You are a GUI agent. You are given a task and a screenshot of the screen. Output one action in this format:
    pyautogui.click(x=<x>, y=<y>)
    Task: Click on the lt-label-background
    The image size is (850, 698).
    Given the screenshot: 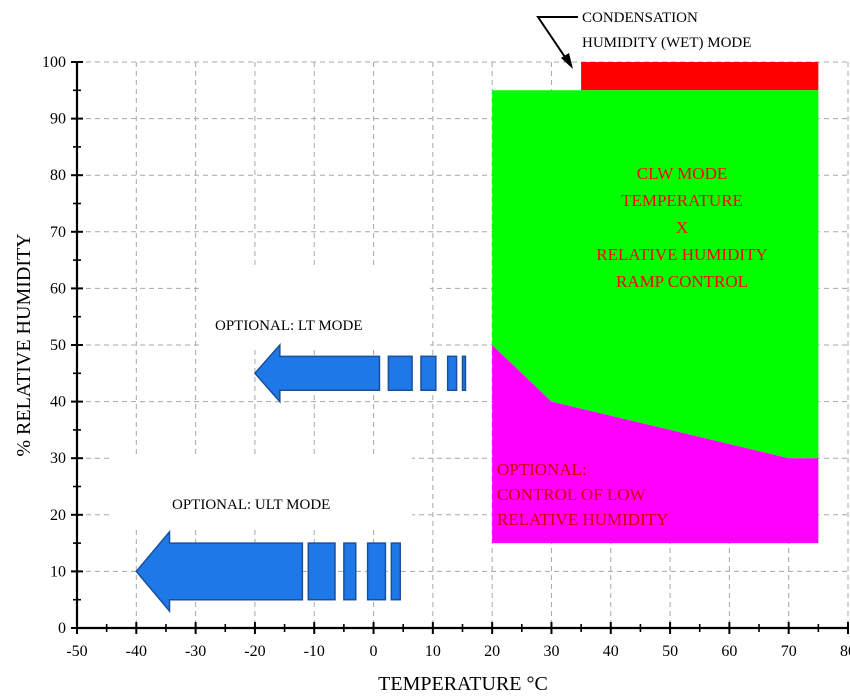 What is the action you would take?
    pyautogui.click(x=315, y=308)
    